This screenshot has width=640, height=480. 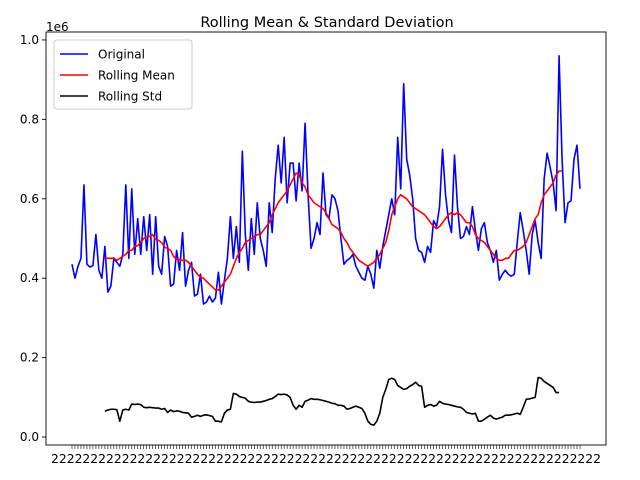 What do you see at coordinates (57, 27) in the screenshot?
I see `y-offset-label: 1e6` at bounding box center [57, 27].